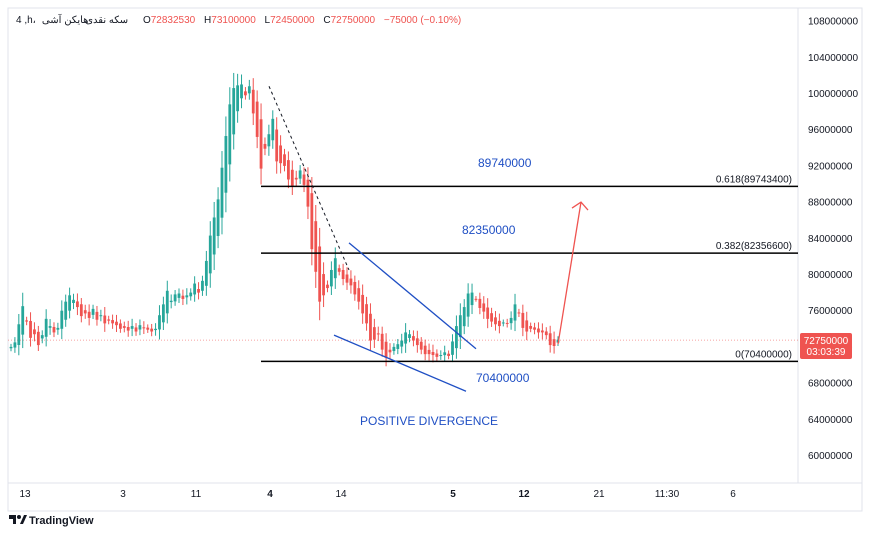 The width and height of the screenshot is (870, 535). What do you see at coordinates (599, 494) in the screenshot?
I see `x-tick-label: 21` at bounding box center [599, 494].